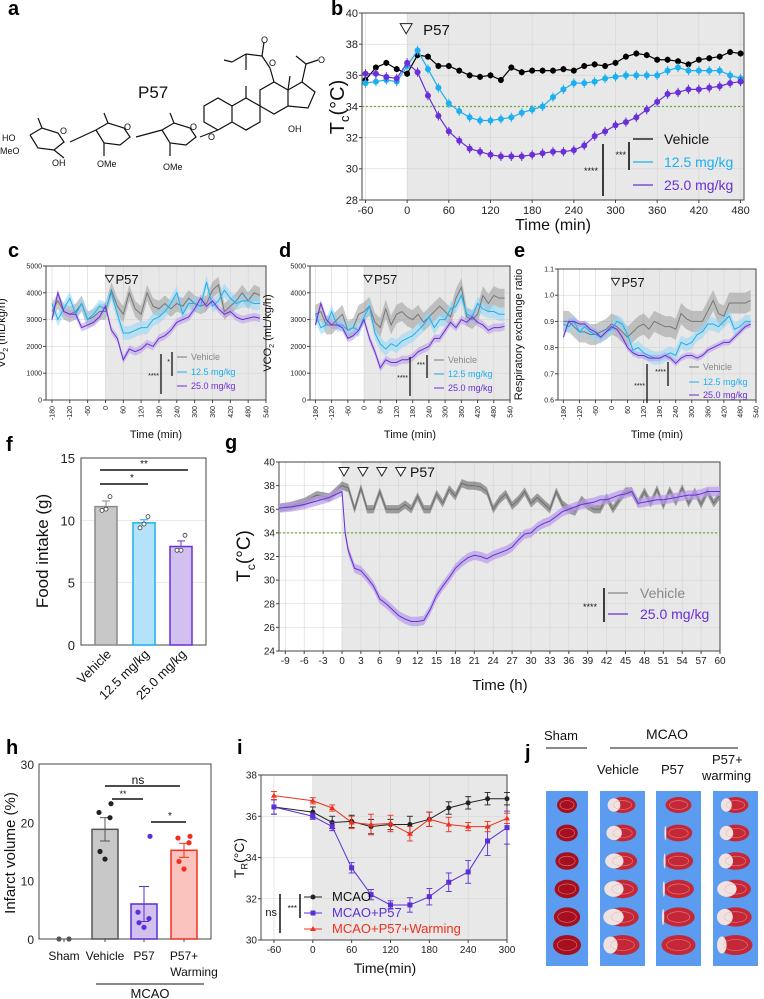 This screenshot has height=999, width=764. Describe the element at coordinates (588, 661) in the screenshot. I see `x-tick-label: 39` at that location.